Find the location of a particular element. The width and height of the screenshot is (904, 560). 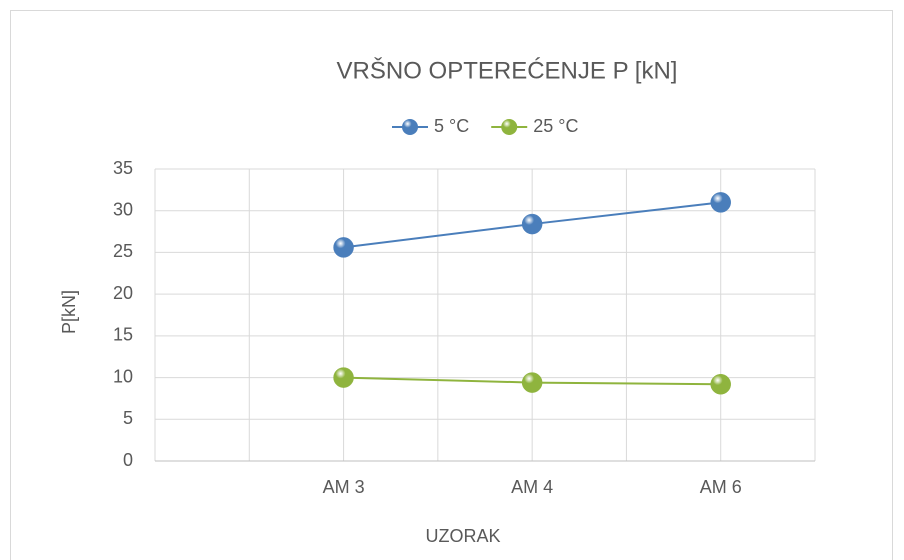

y-tick-label: 15 is located at coordinates (123, 335).